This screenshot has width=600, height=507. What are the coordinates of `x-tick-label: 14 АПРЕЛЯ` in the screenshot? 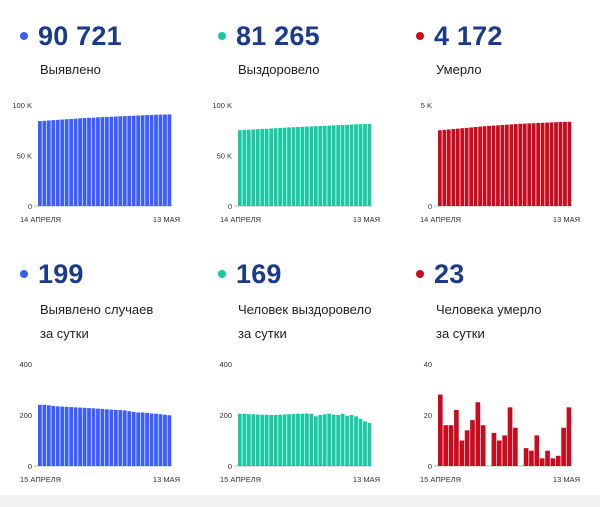 It's located at (240, 219).